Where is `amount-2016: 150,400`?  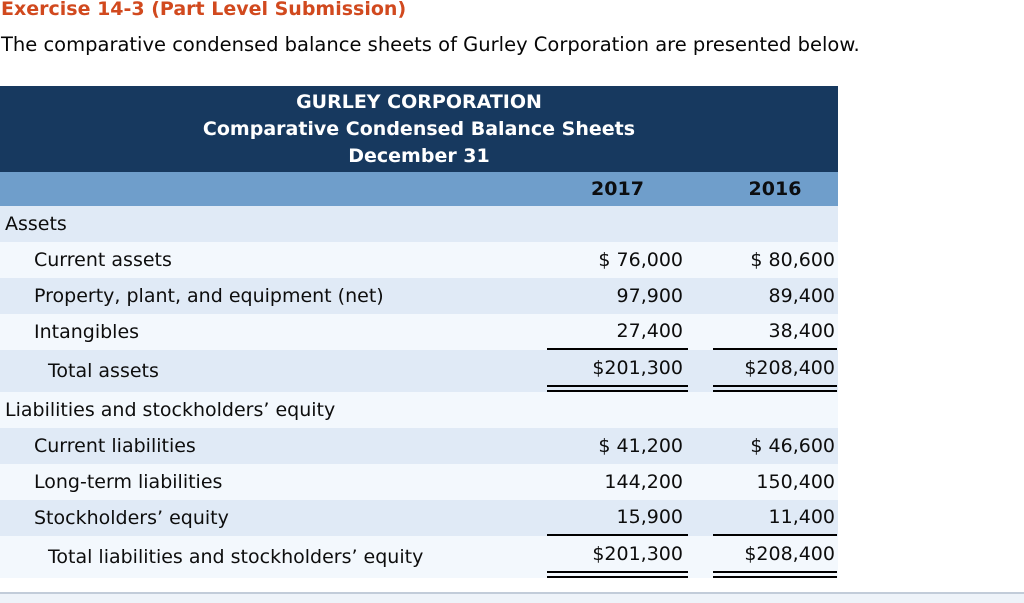
amount-2016: 150,400 is located at coordinates (795, 482).